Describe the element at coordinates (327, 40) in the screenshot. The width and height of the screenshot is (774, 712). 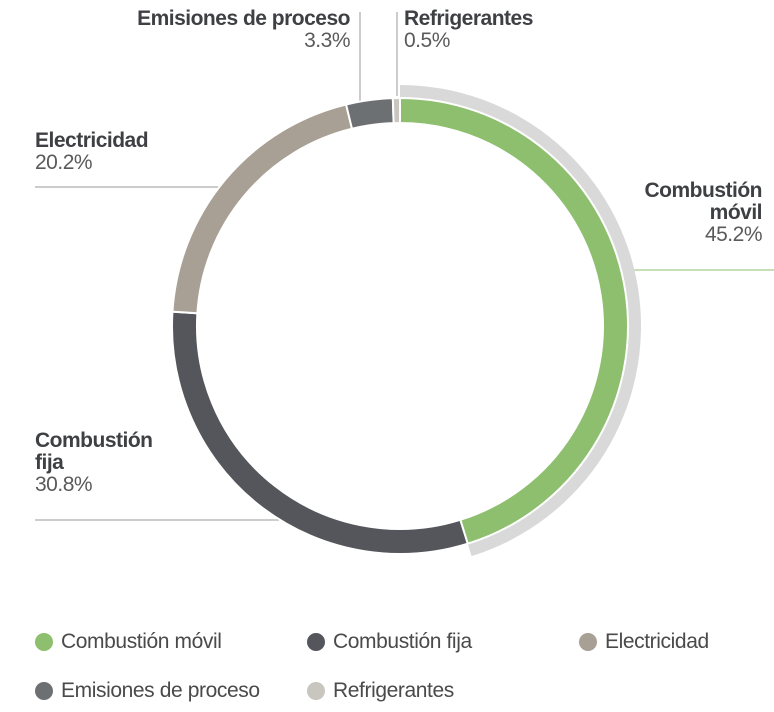
I see `slice-value: 3.3%` at that location.